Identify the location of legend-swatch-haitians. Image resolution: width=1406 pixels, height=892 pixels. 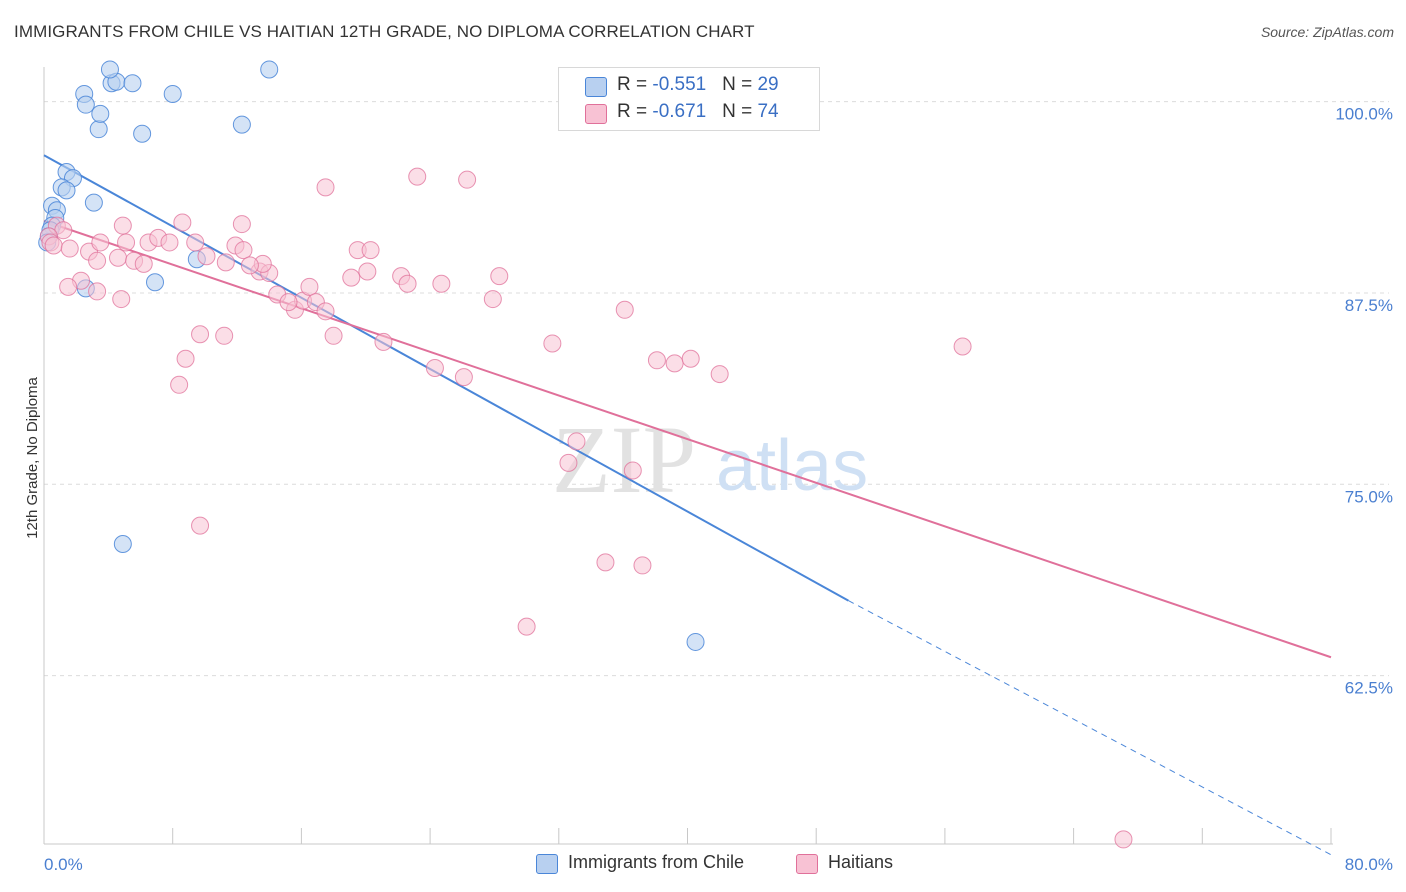
(596, 114).